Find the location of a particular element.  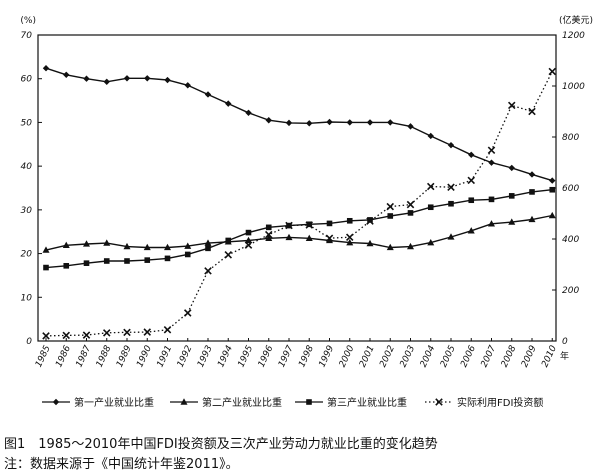

figure-caption: 图1 1985～2010年中国FDI投资额及三次产业劳动力就业比重的变化趋势 is located at coordinates (221, 444).